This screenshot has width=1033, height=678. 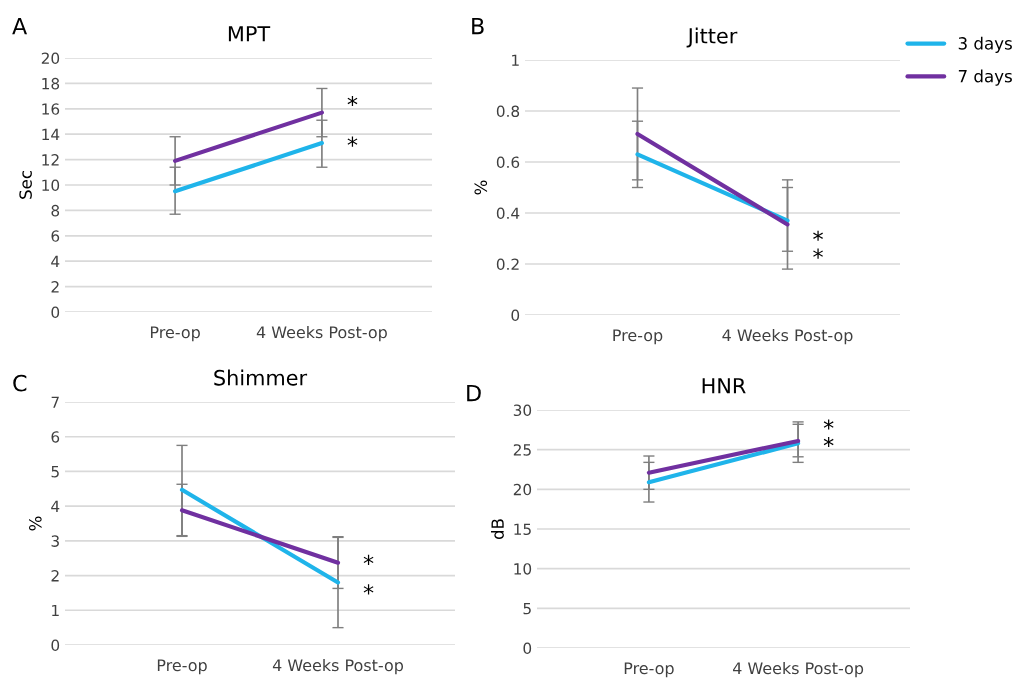 What do you see at coordinates (51, 109) in the screenshot?
I see `y-tick-label: 16` at bounding box center [51, 109].